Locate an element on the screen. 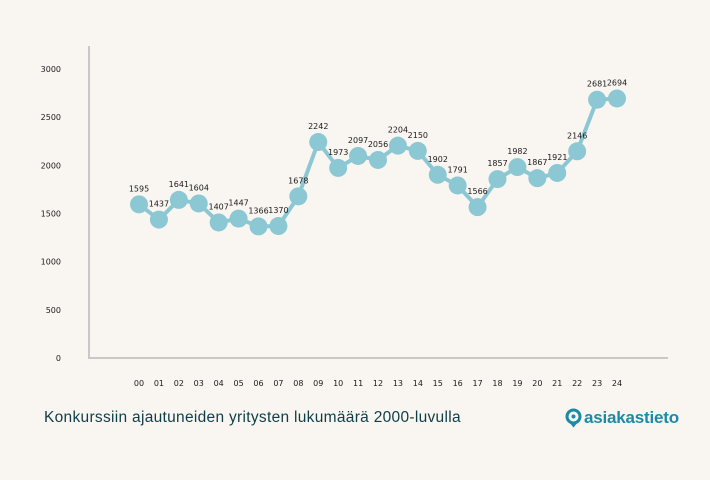 This screenshot has width=710, height=480. data-label: 2150 is located at coordinates (418, 135).